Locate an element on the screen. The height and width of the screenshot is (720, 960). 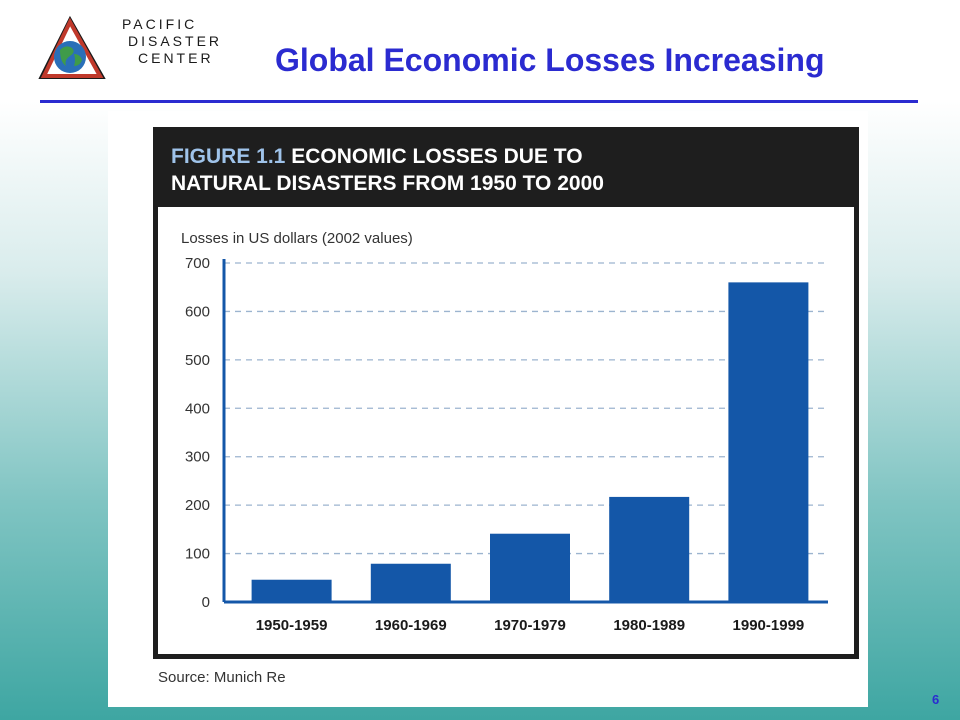
figure-source: Source: Munich Re is located at coordinates (222, 677).